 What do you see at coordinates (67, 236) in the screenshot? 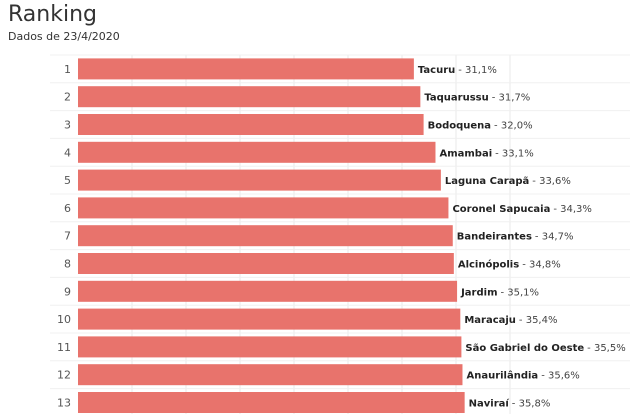
I see `rank-label: 7` at bounding box center [67, 236].